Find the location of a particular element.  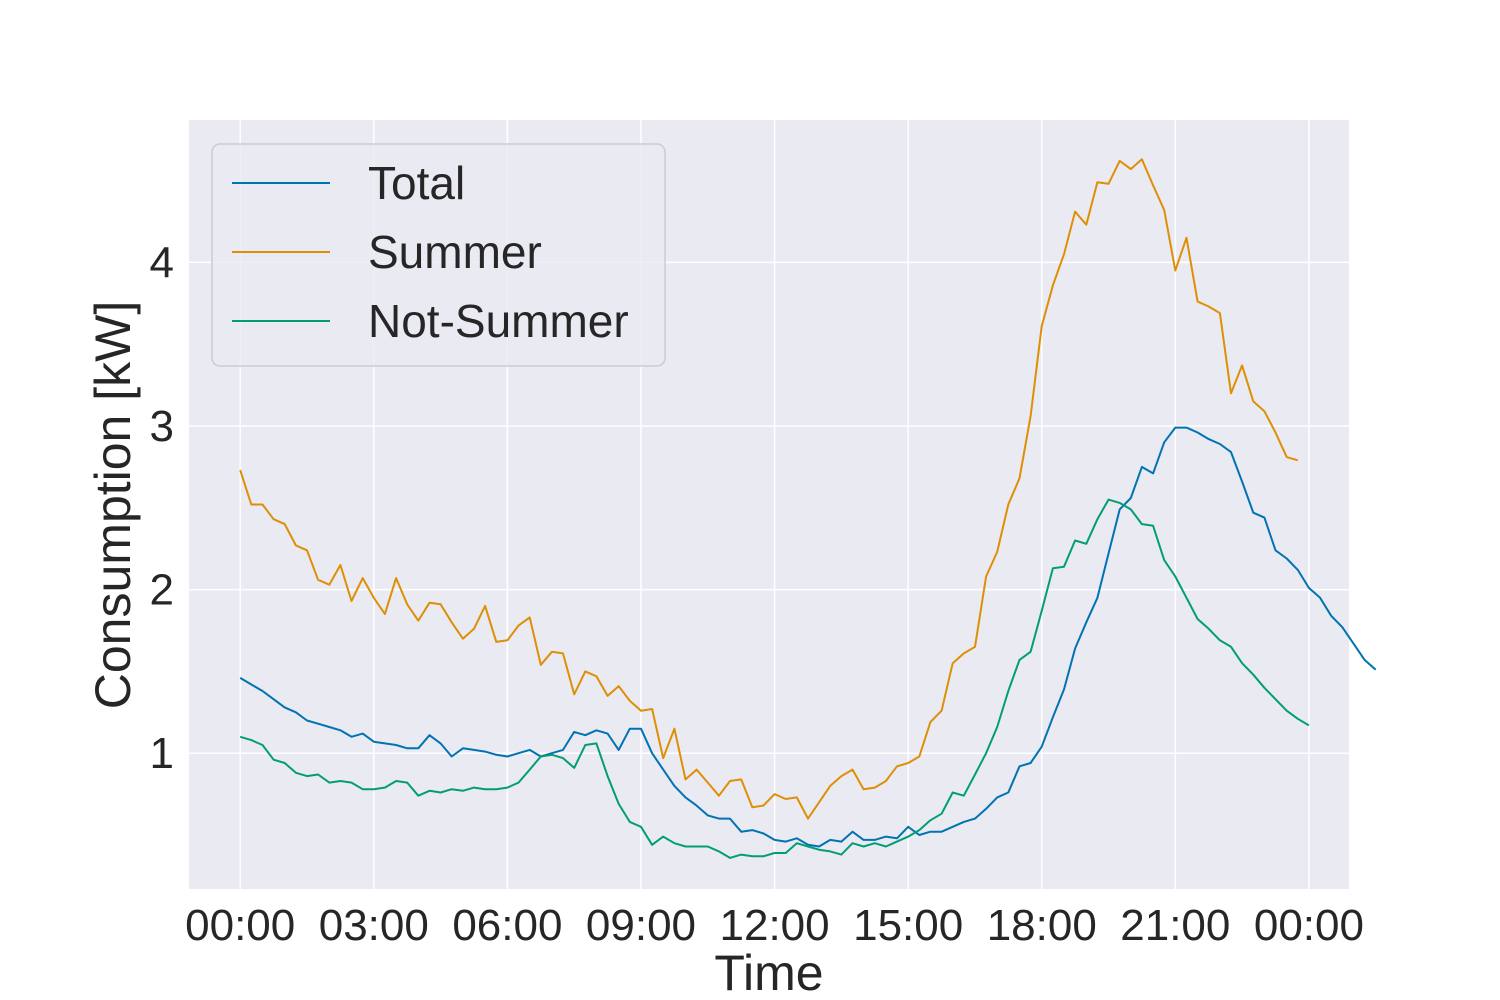

legend-label-total: Total is located at coordinates (416, 183).